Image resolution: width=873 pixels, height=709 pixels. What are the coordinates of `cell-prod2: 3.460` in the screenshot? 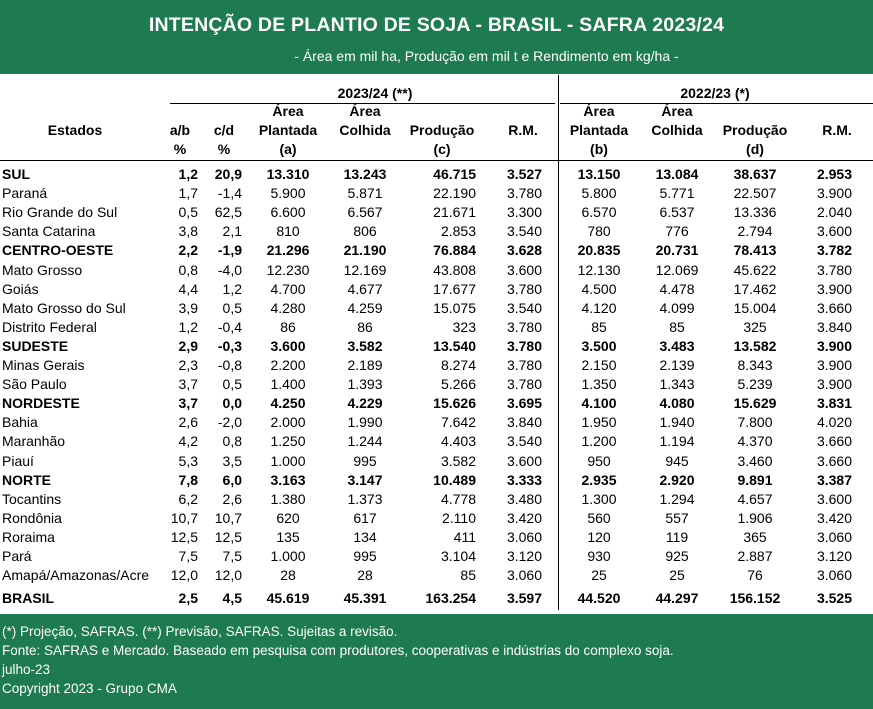 It's located at (755, 460).